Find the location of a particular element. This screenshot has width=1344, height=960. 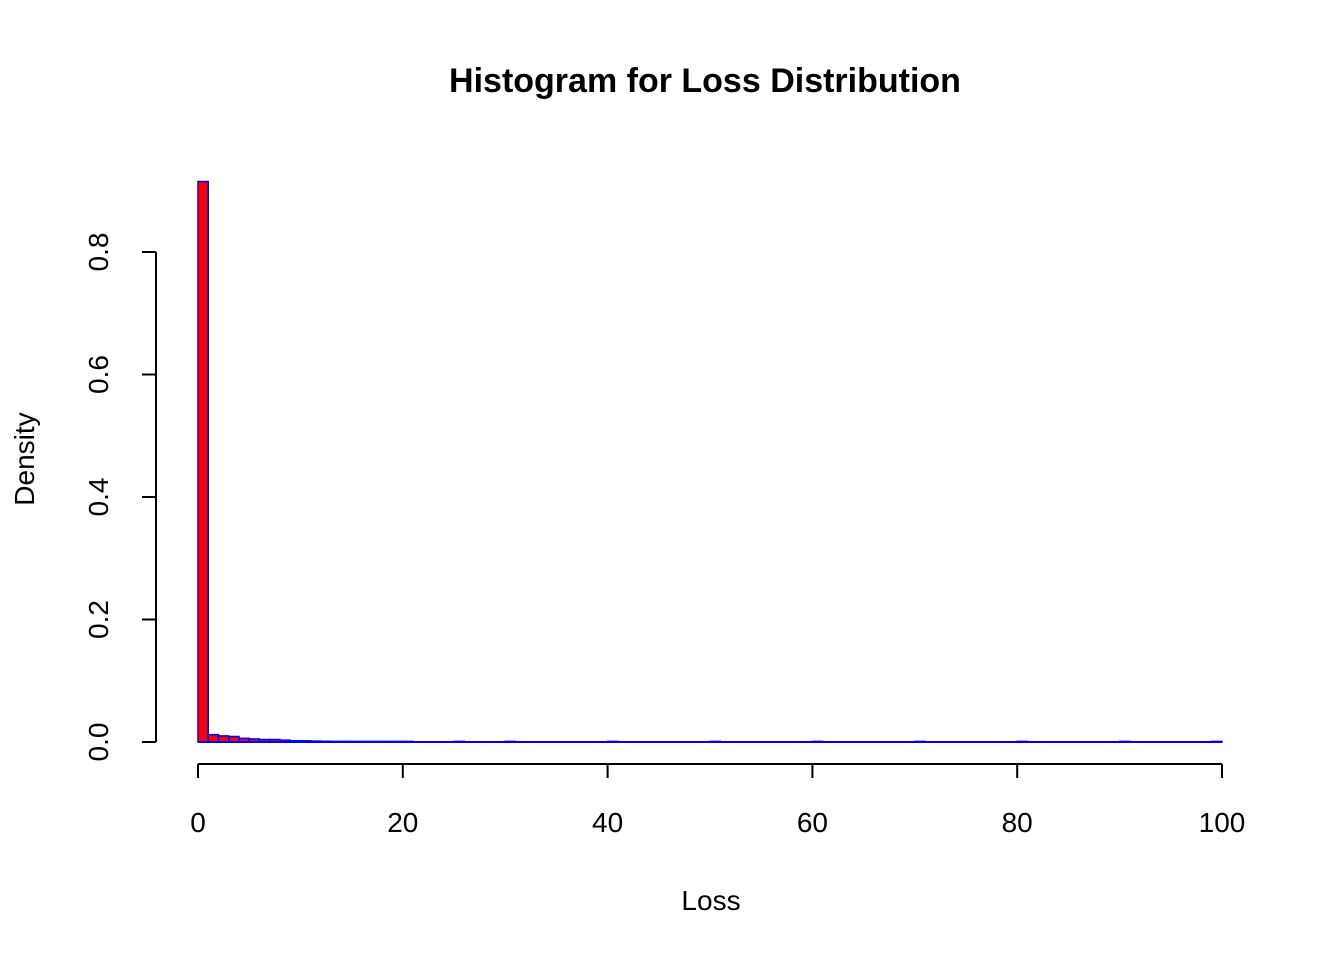

y-tick-label: 0.0 is located at coordinates (98, 742).